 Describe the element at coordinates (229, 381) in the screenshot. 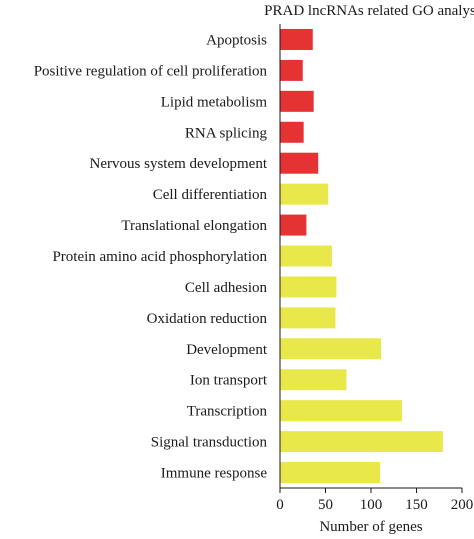

I see `category-label: Ion transport` at that location.